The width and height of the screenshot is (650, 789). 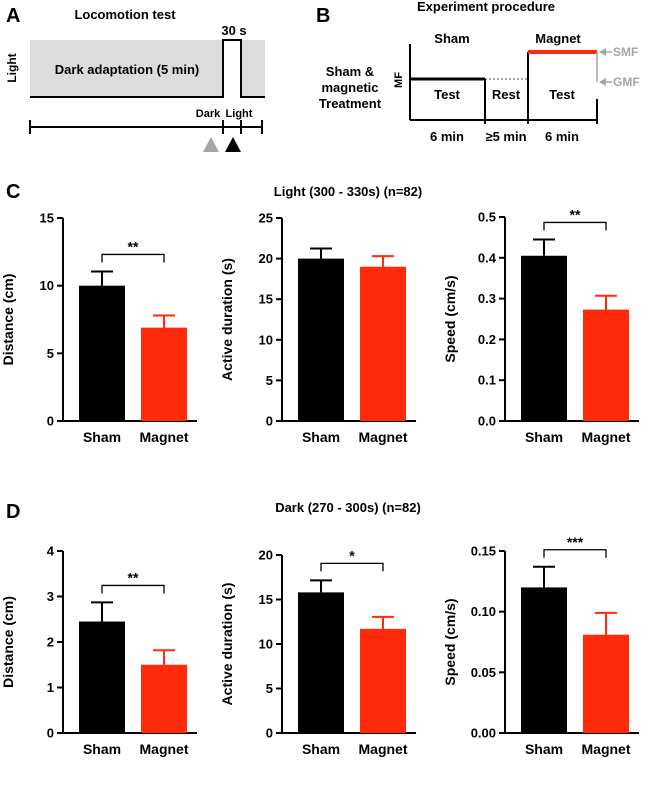 What do you see at coordinates (506, 94) in the screenshot?
I see `phase-rest: Rest` at bounding box center [506, 94].